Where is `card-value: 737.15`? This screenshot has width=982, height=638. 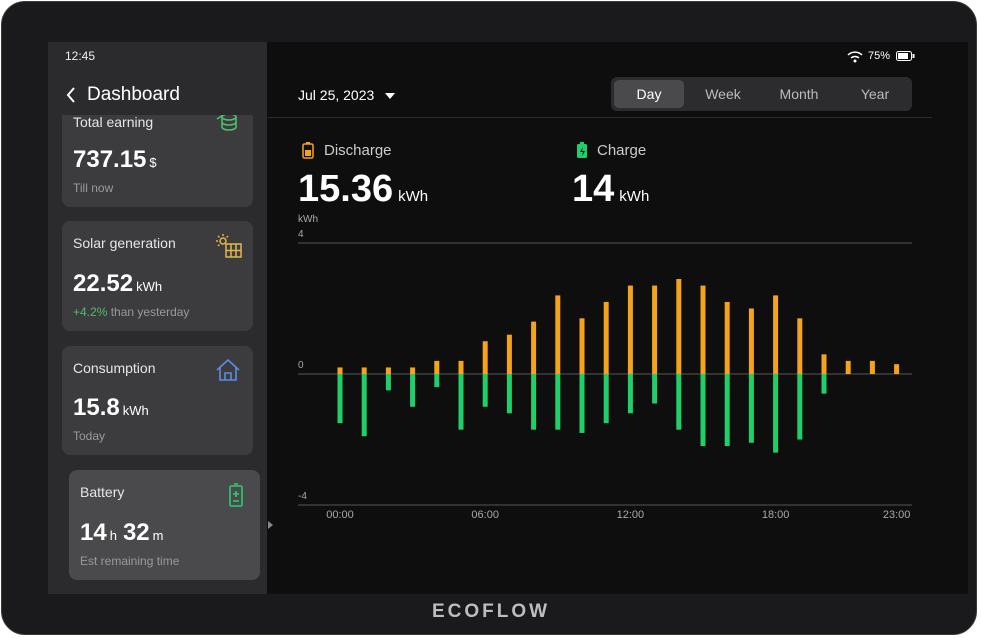
card-value: 737.15 is located at coordinates (110, 159).